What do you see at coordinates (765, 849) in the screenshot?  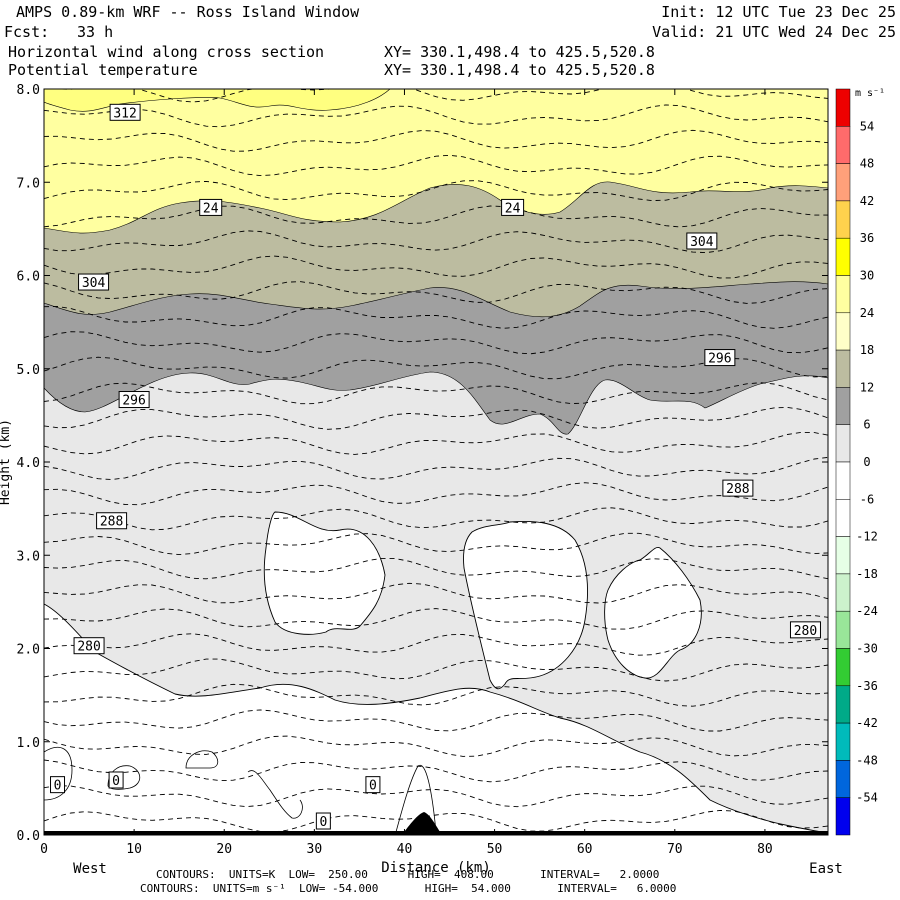 I see `x-tick-label: 80` at bounding box center [765, 849].